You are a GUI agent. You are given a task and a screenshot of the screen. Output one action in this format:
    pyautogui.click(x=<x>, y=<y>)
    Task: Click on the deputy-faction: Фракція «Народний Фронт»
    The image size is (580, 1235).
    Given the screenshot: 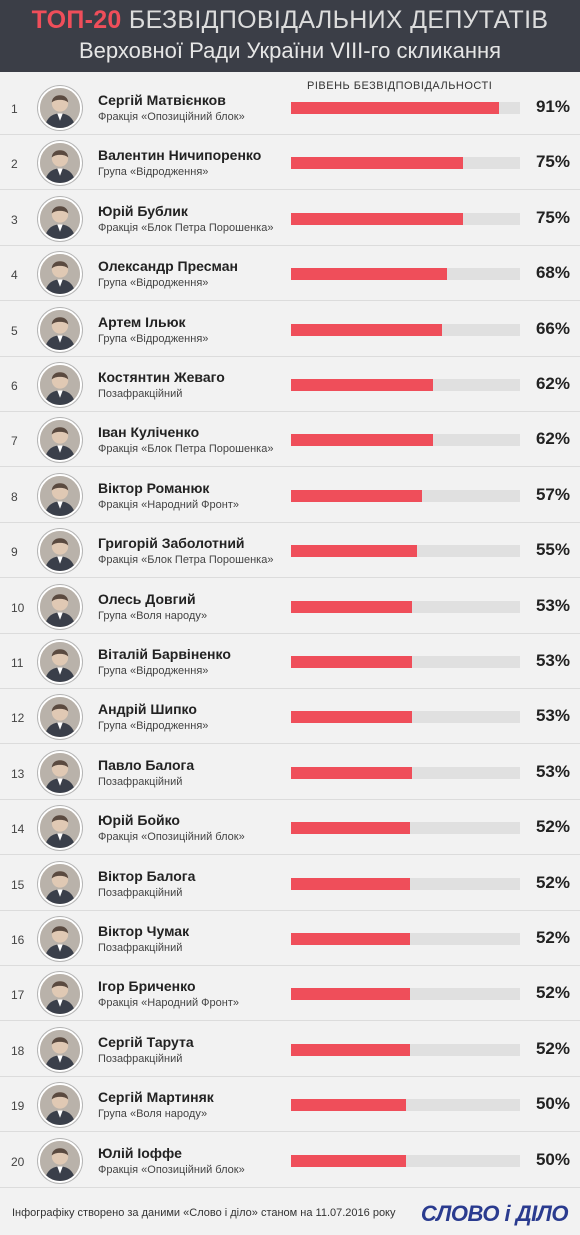 What is the action you would take?
    pyautogui.click(x=169, y=504)
    